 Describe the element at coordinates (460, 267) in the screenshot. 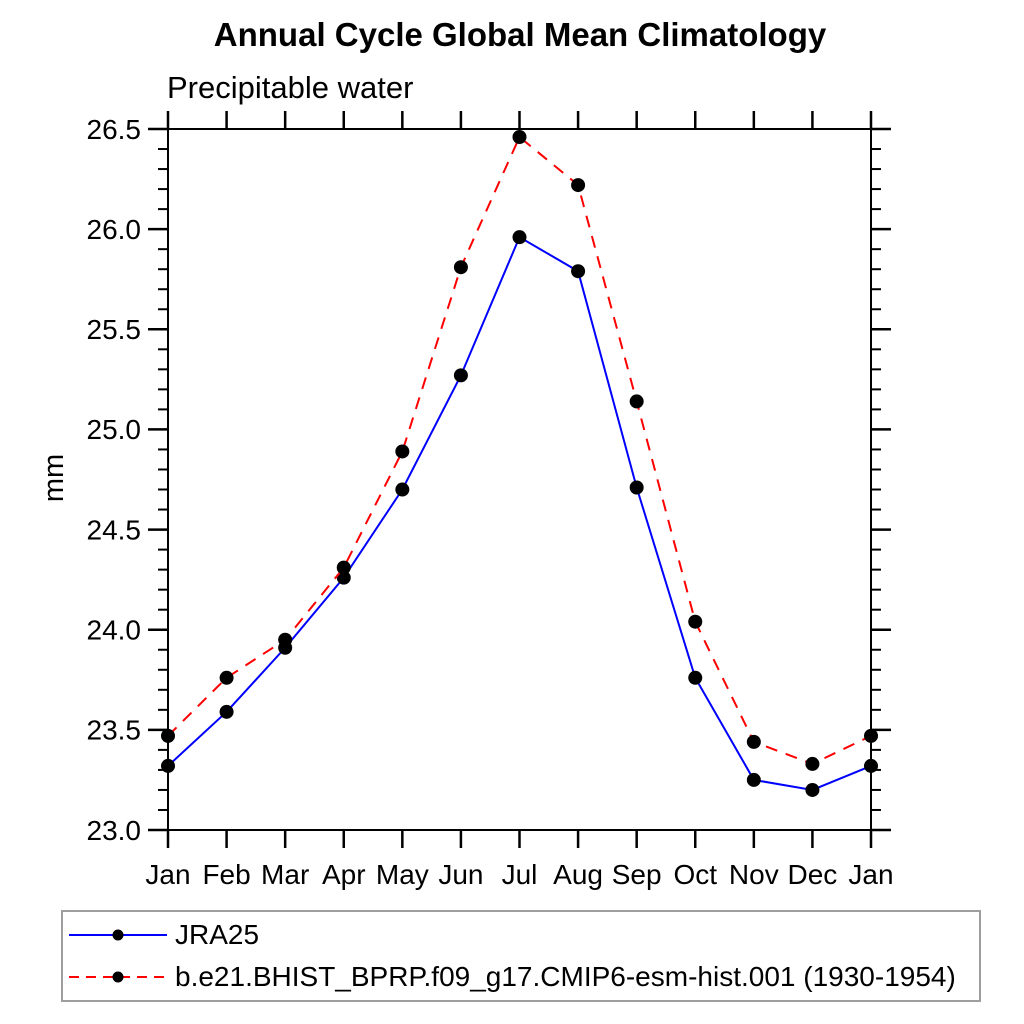

I see `data-point-1-Jun` at that location.